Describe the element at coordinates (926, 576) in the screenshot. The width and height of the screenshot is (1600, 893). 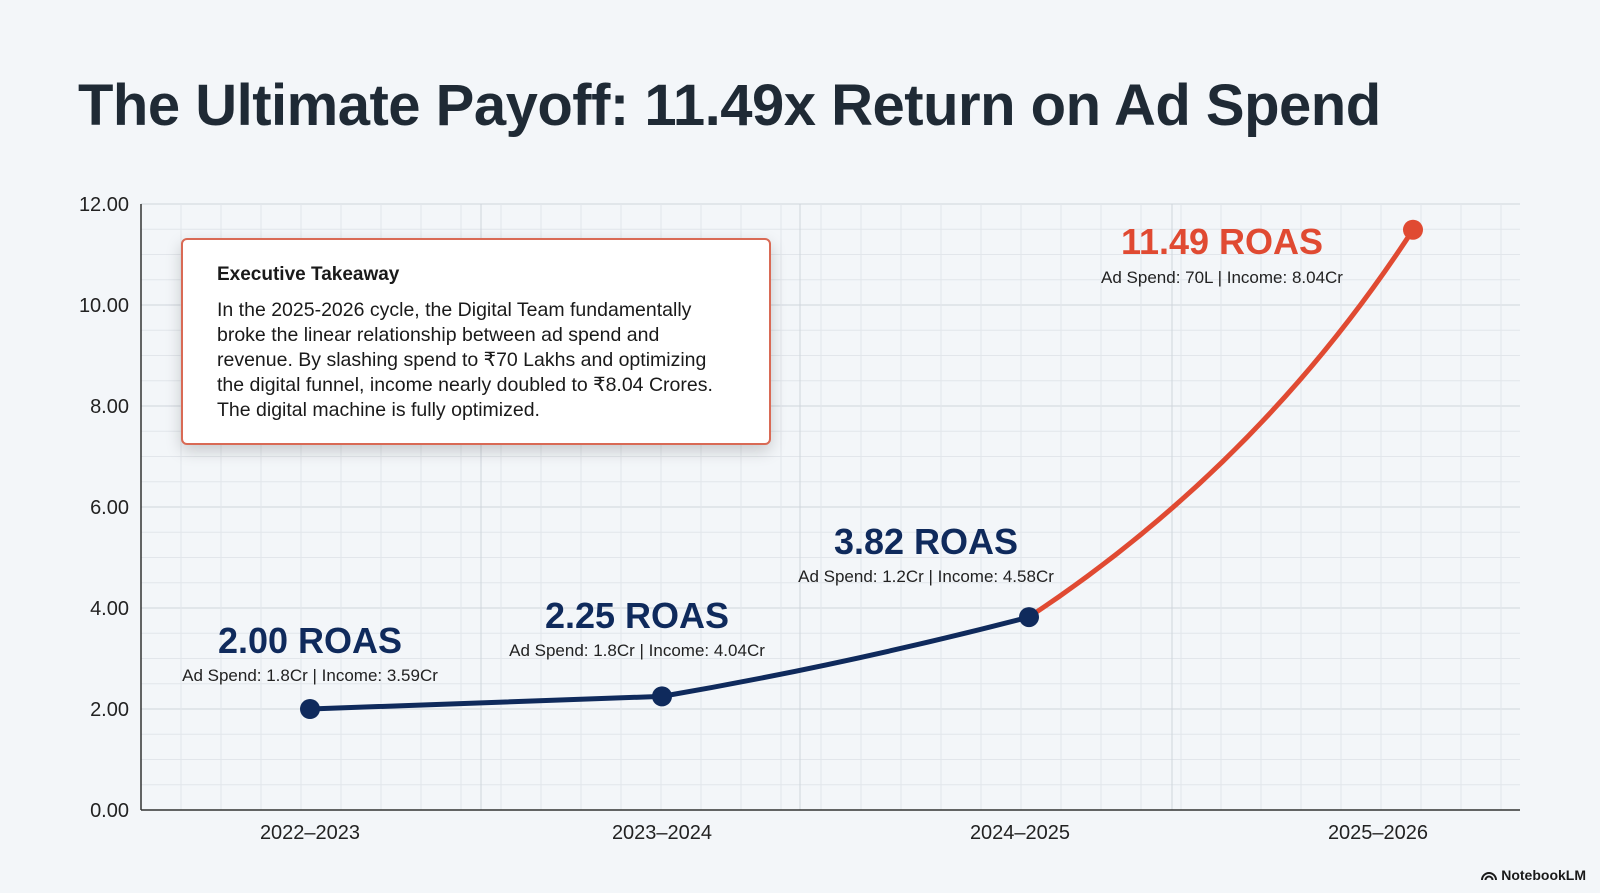
I see `spend-income-label: Ad Spend: 1.2Cr | Income: 4.58Cr` at that location.